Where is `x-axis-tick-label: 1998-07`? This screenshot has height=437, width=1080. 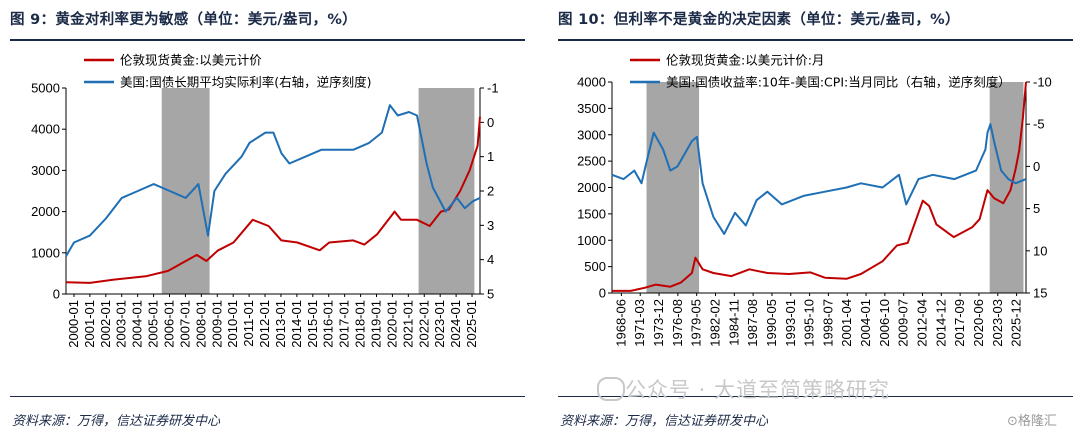
x-axis-tick-label: 1998-07 is located at coordinates (827, 323).